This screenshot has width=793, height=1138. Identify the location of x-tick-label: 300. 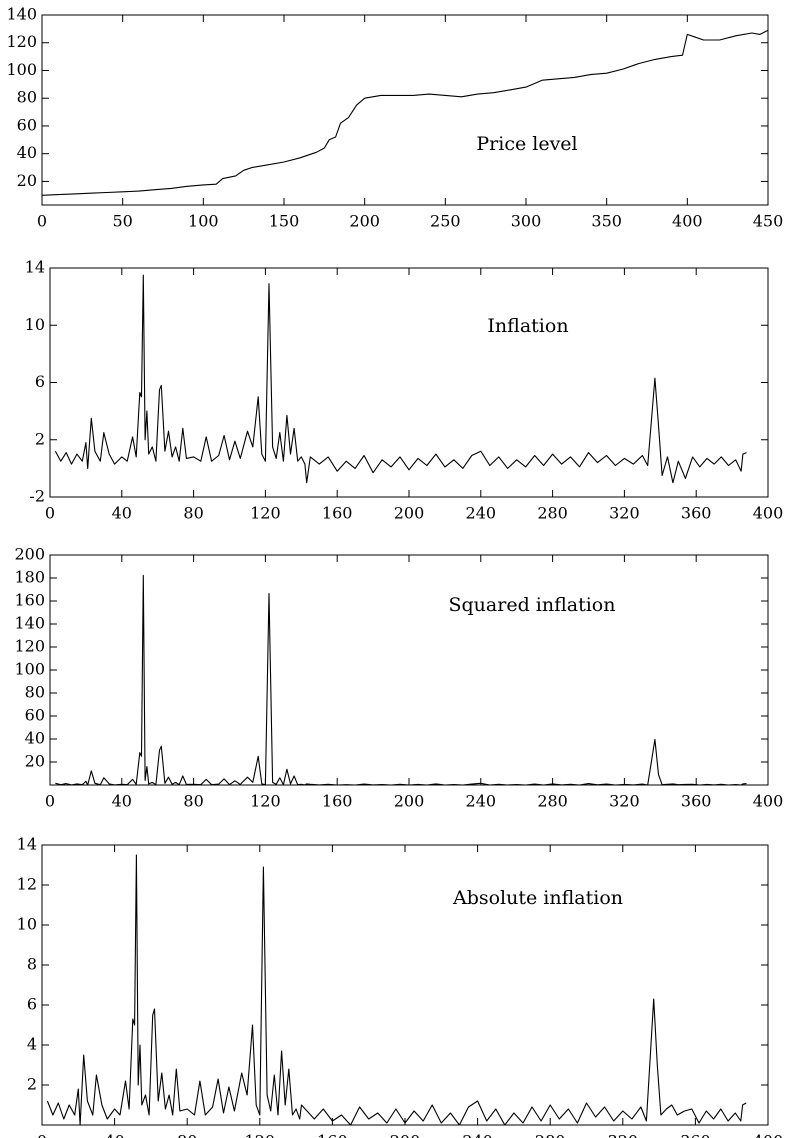
(526, 221).